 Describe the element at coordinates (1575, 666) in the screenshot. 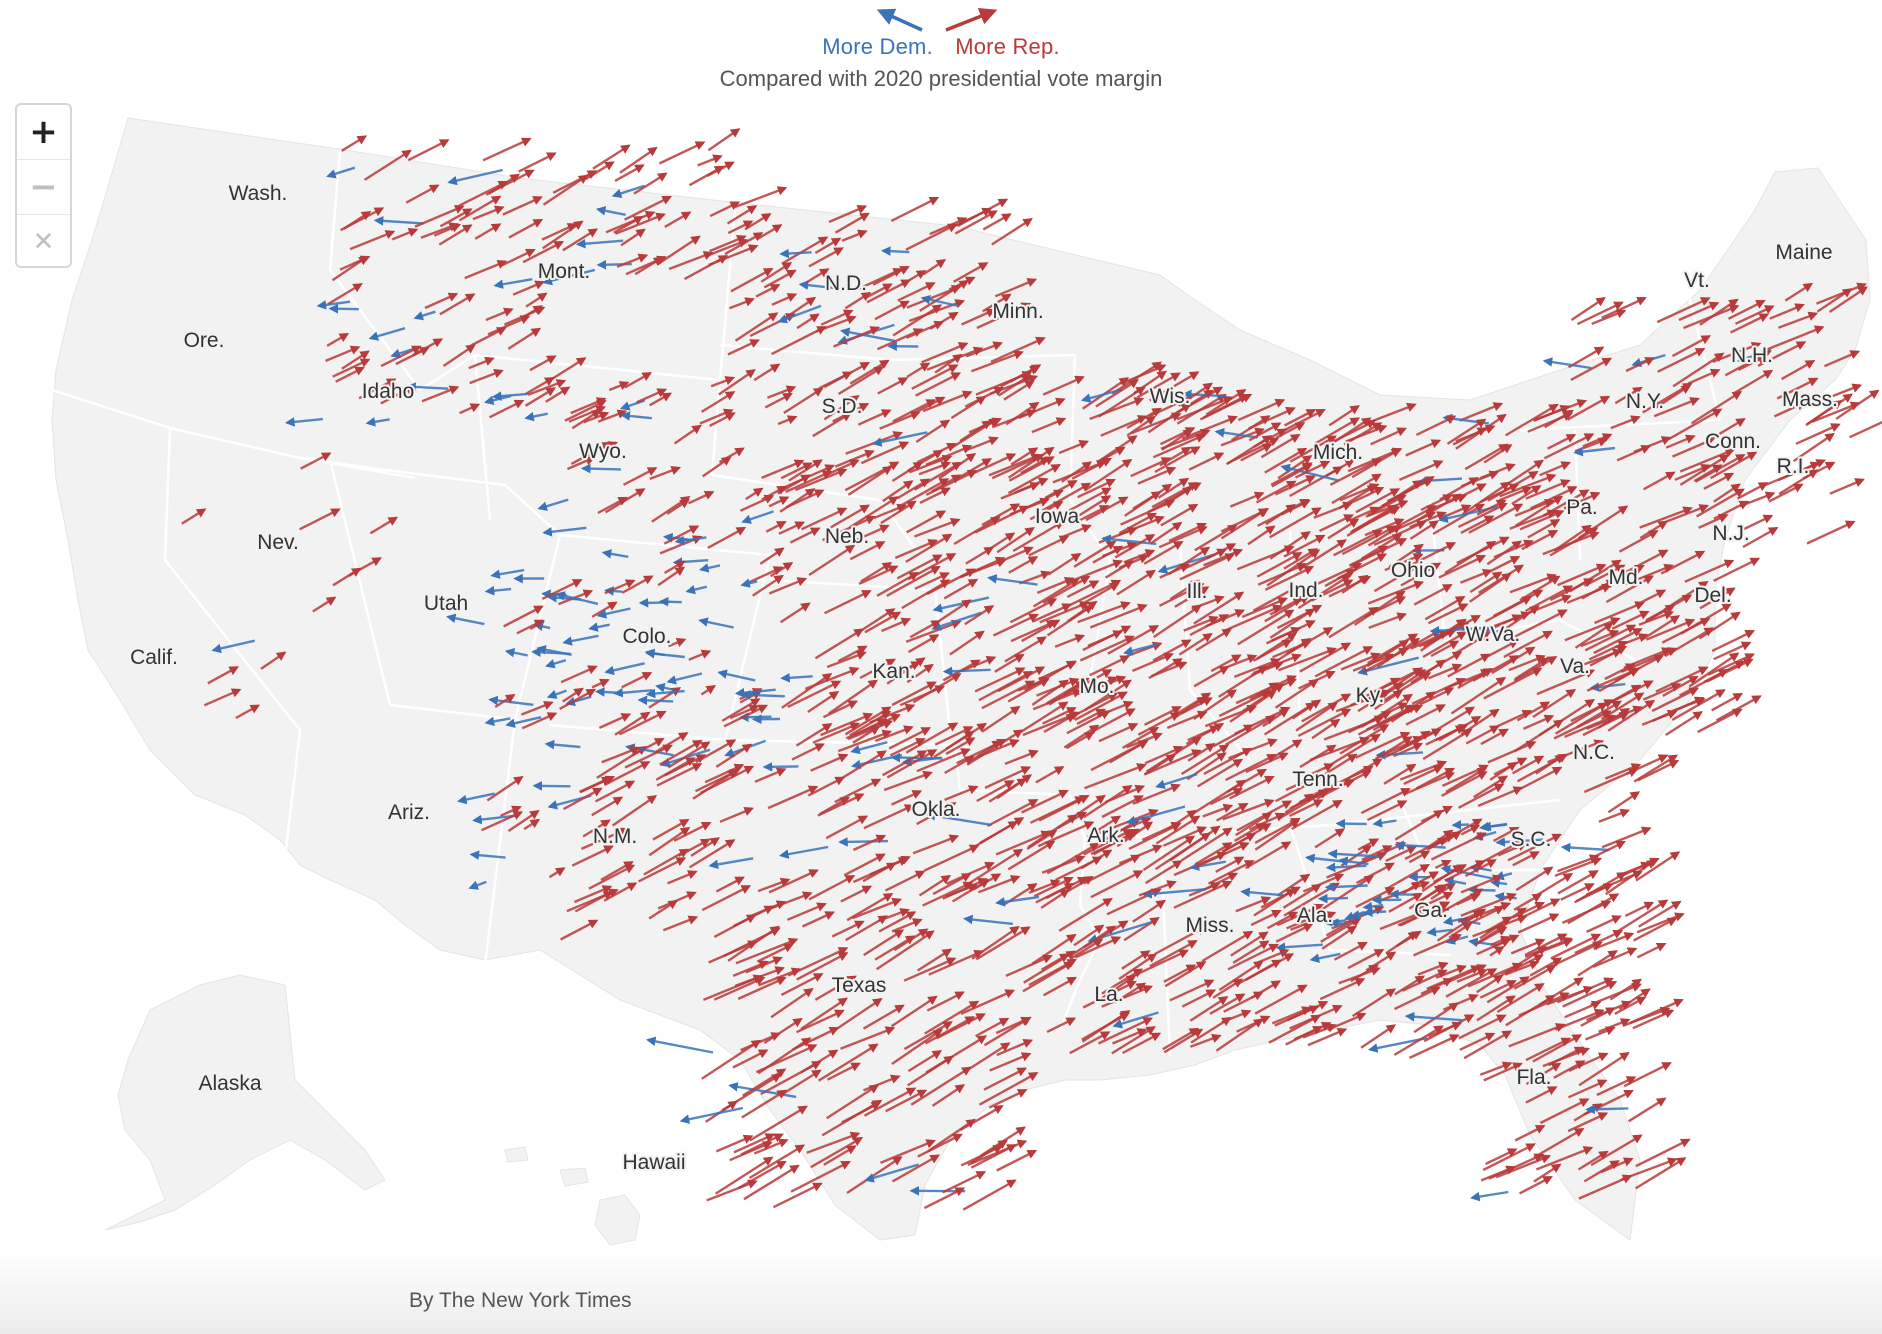

I see `state-label: Va.` at that location.